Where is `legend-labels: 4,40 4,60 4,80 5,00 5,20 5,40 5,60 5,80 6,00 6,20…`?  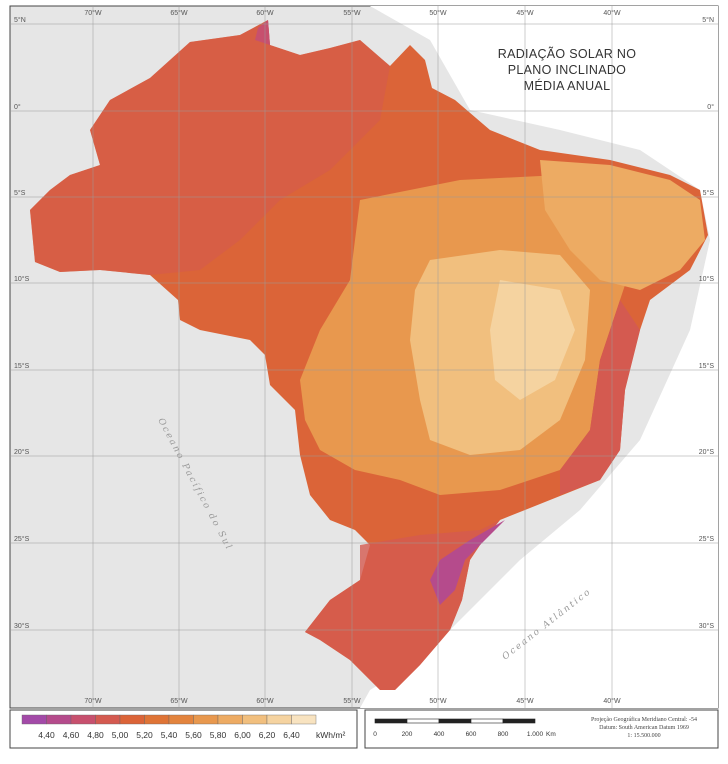 legend-labels: 4,40 4,60 4,80 5,00 5,20 5,40 5,60 5,80 6,00 6,20… is located at coordinates (169, 735).